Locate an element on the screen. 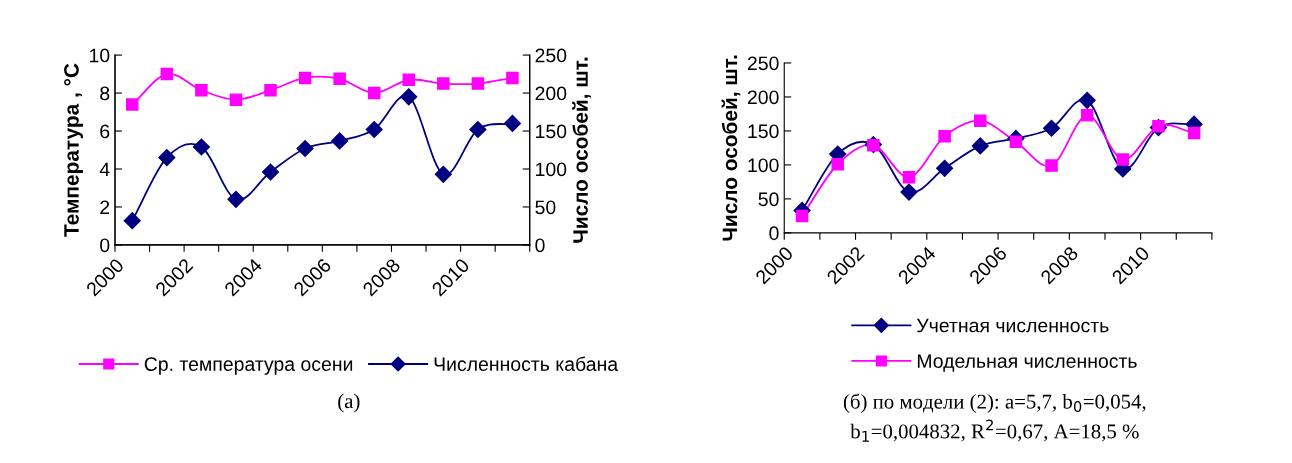 This screenshot has height=463, width=1292. y-axis-title: Число особей, шт. is located at coordinates (731, 148).